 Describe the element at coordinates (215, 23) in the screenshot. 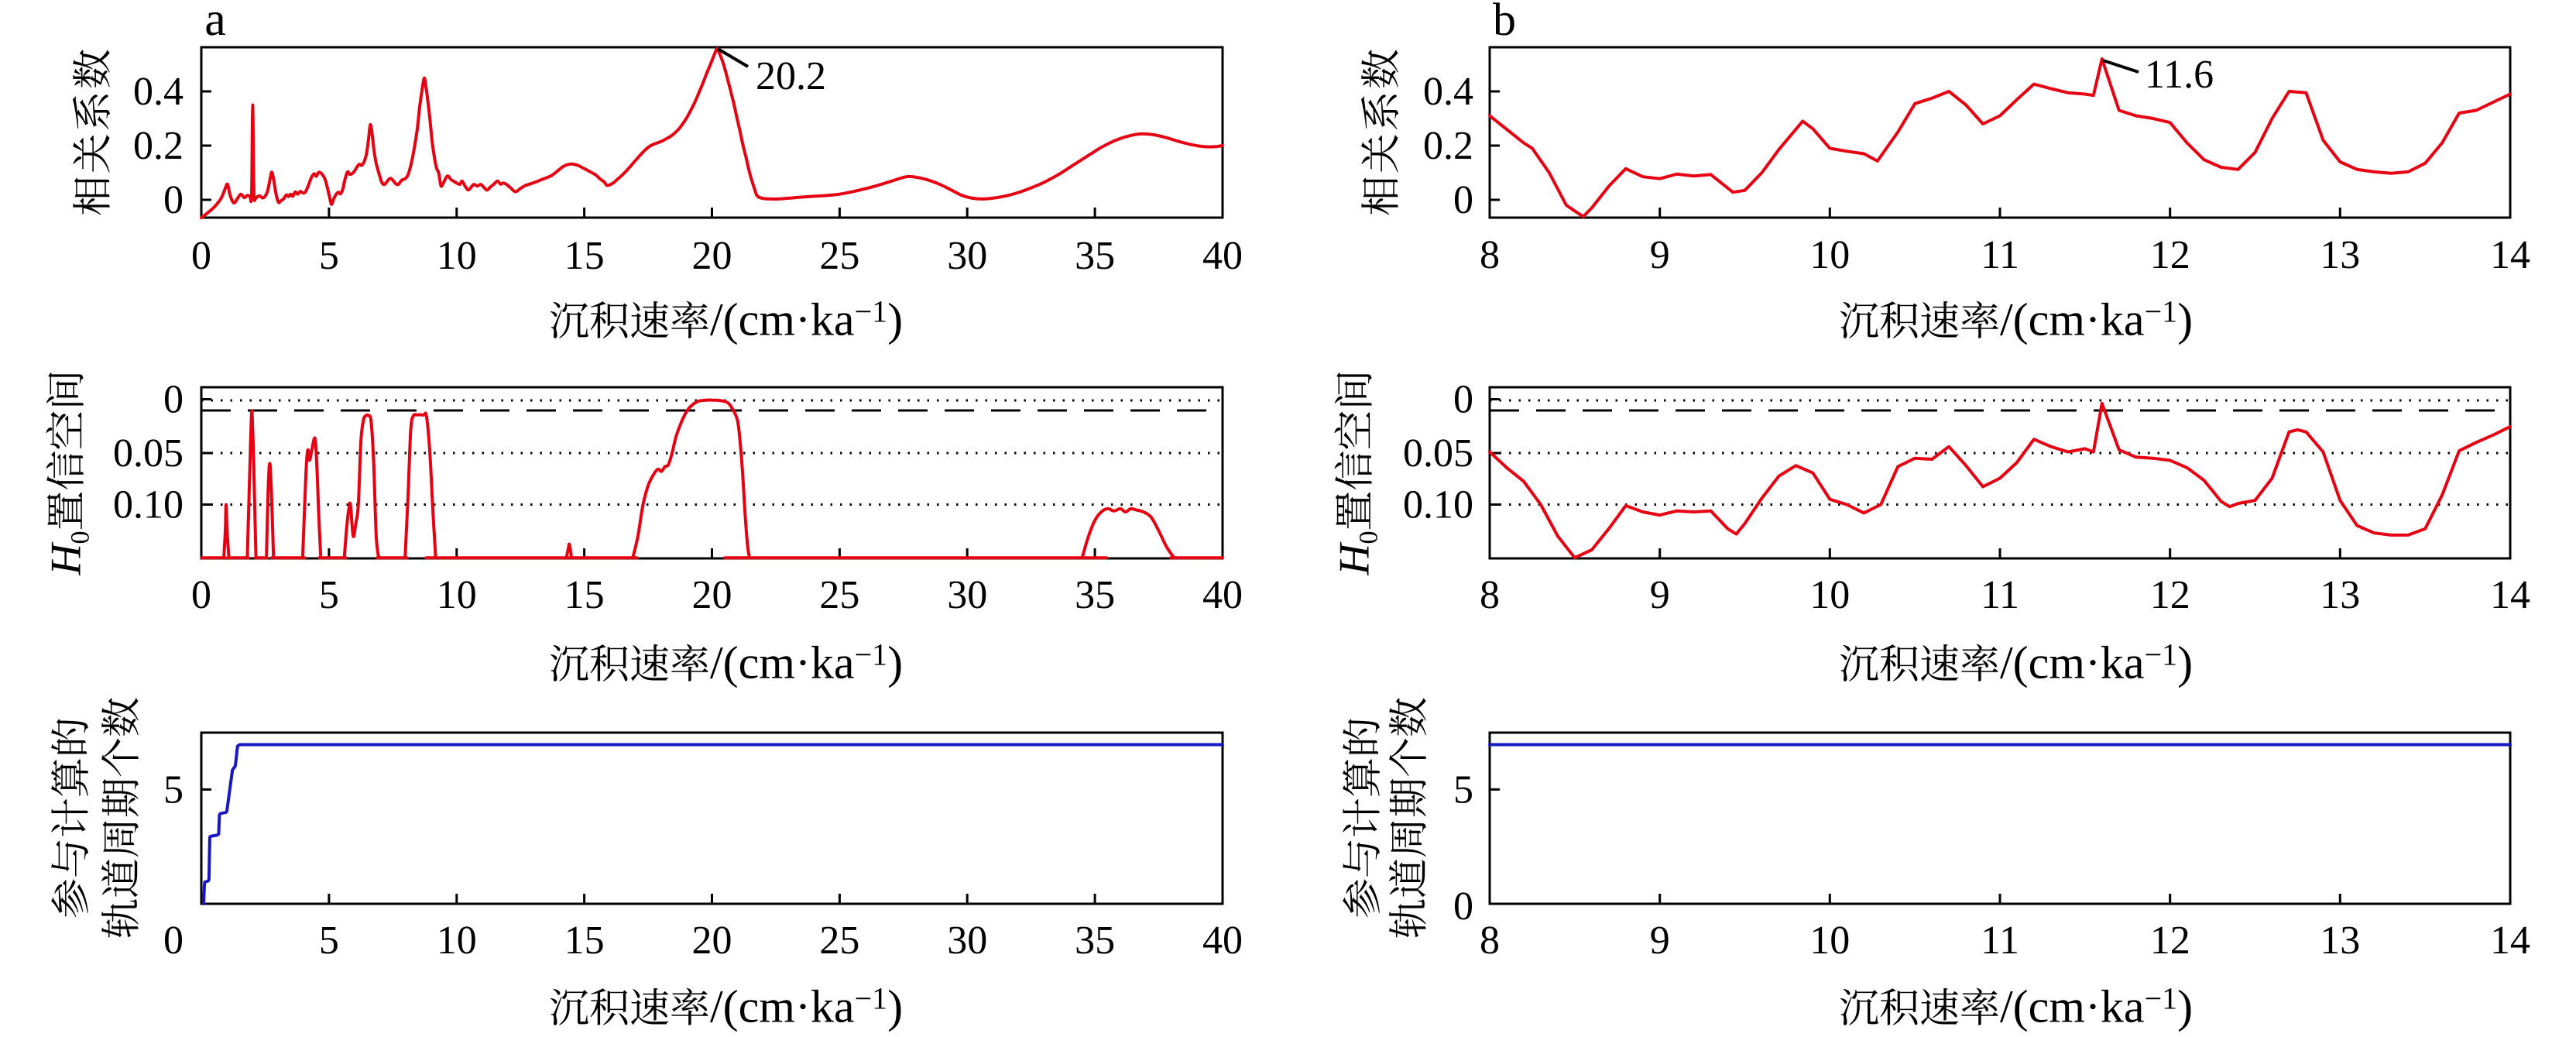

I see `svg-text: a` at that location.